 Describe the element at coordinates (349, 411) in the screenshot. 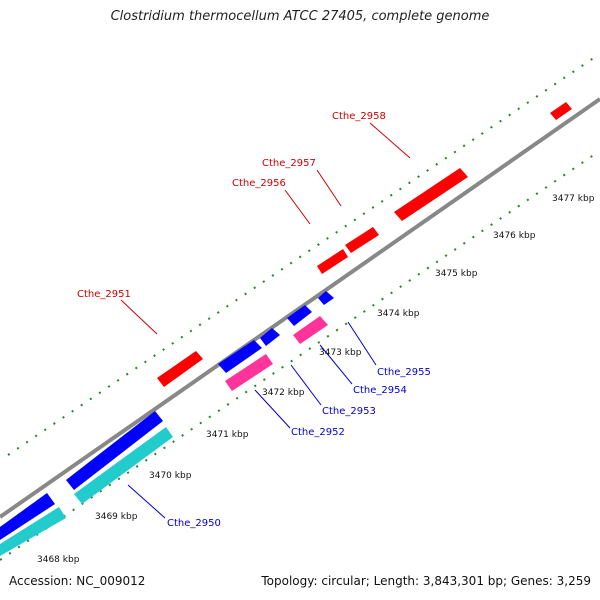

I see `label-cthe-2953: Cthe_2953` at that location.